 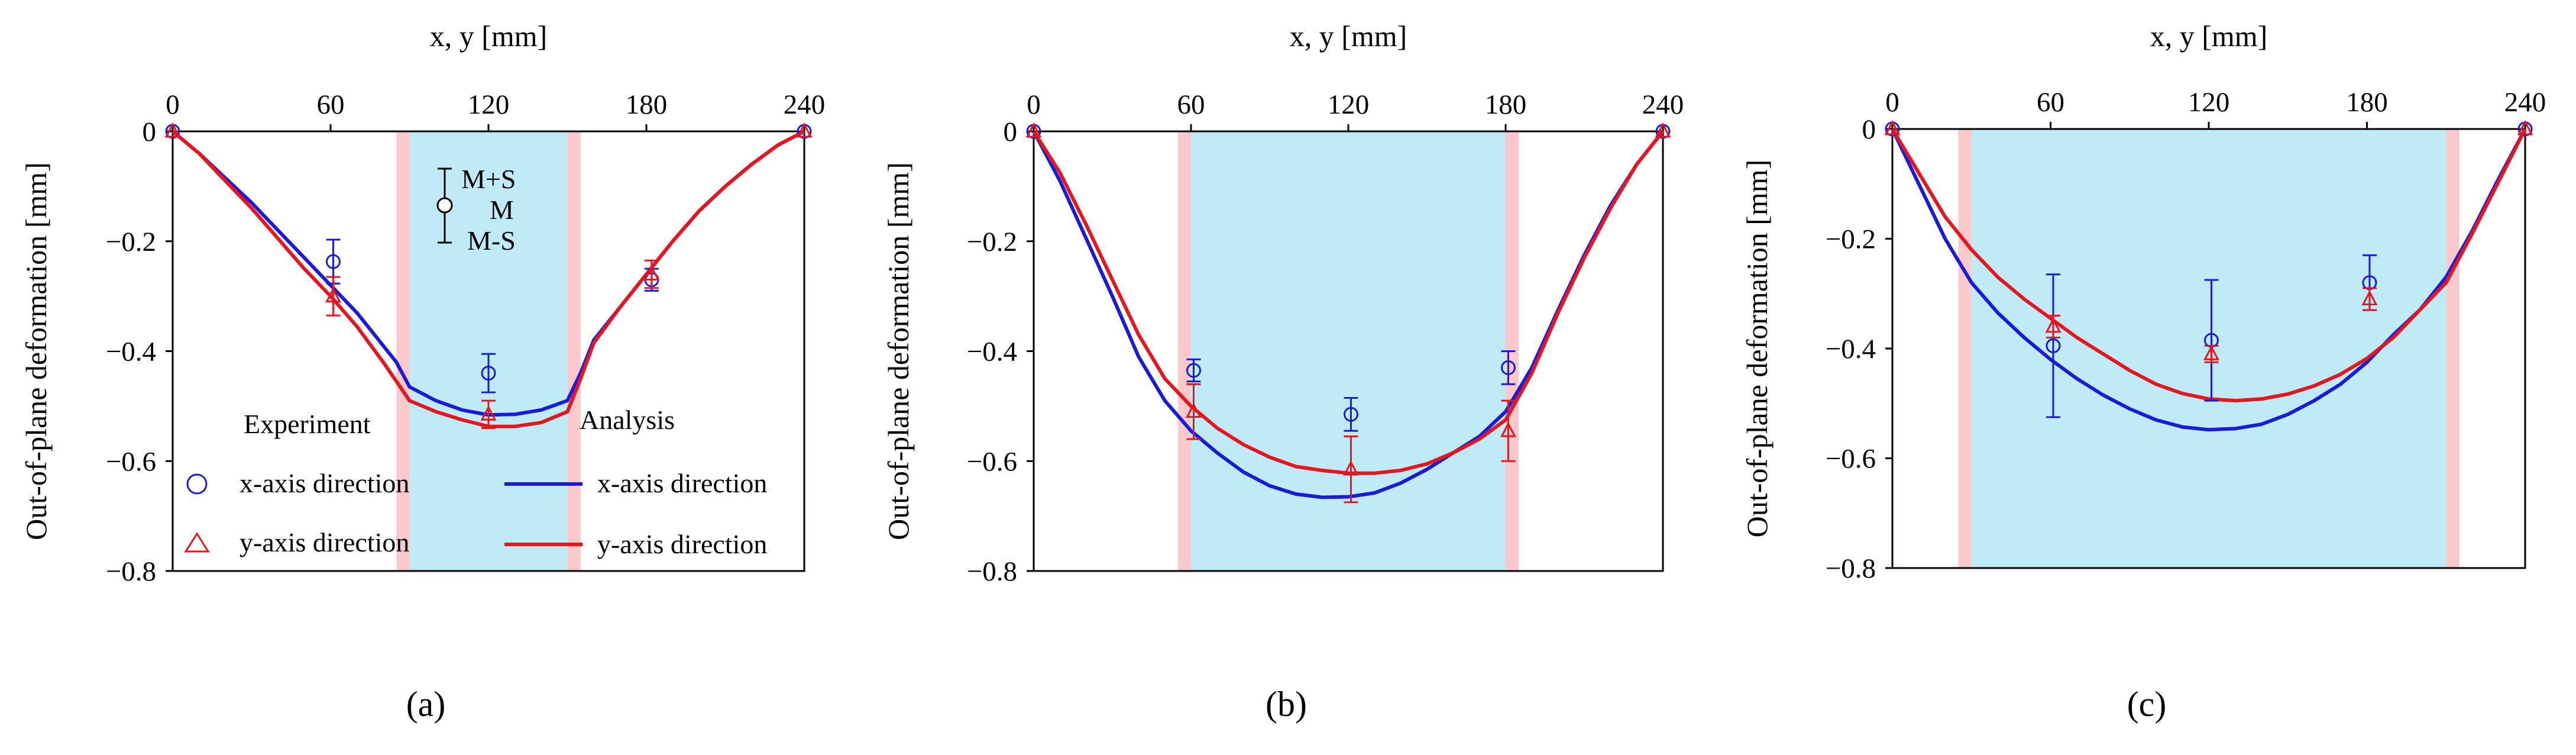 What do you see at coordinates (682, 483) in the screenshot?
I see `legend-analysis-x: x-axis direction` at bounding box center [682, 483].